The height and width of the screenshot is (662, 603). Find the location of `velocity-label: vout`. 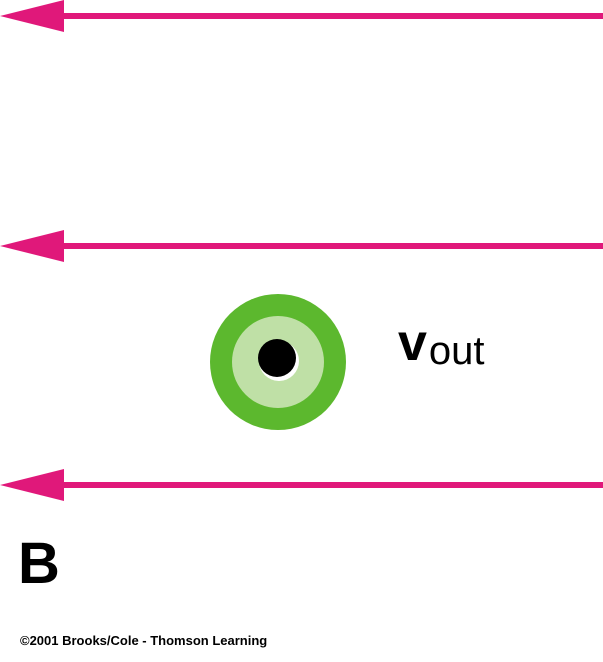

velocity-label: vout is located at coordinates (441, 343).